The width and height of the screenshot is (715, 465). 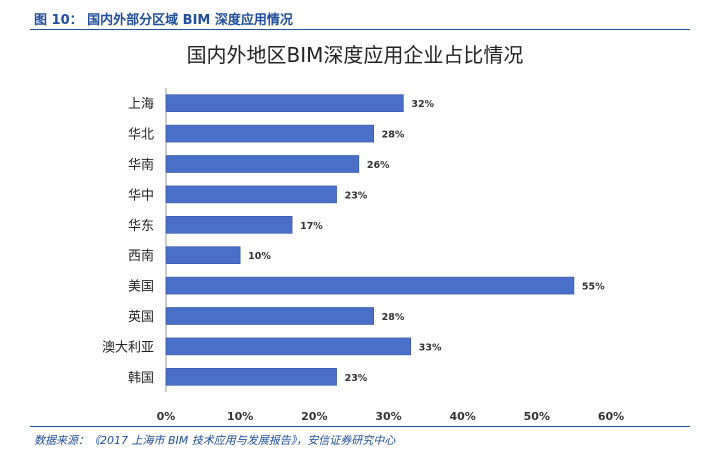 I want to click on data-label: 33%, so click(x=430, y=347).